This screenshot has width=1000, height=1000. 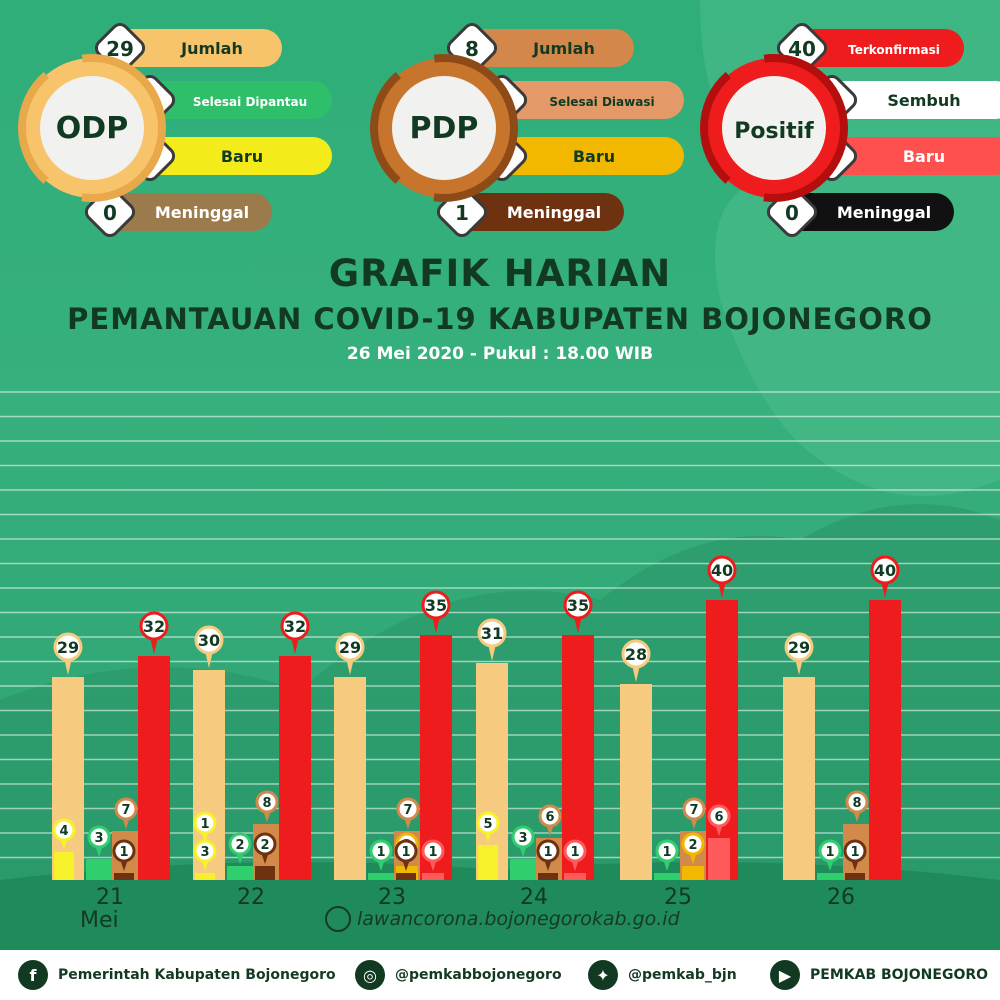 I want to click on twitter-link: ✦ @pemkab_bjn, so click(x=662, y=975).